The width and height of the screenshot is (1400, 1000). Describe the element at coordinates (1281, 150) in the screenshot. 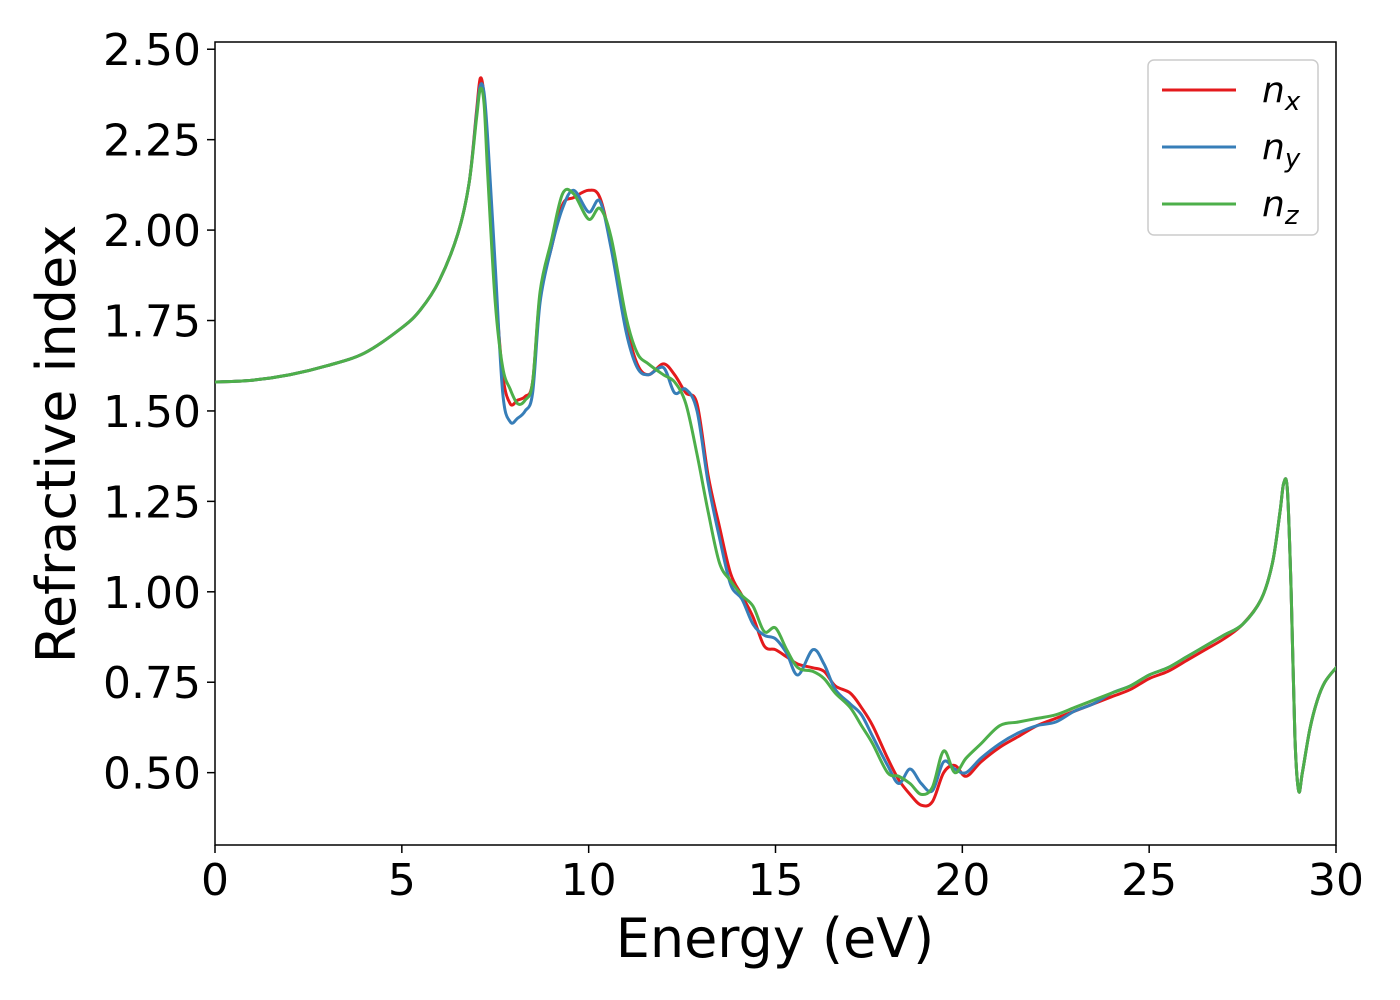

I see `legend-label-n-y: ny` at that location.